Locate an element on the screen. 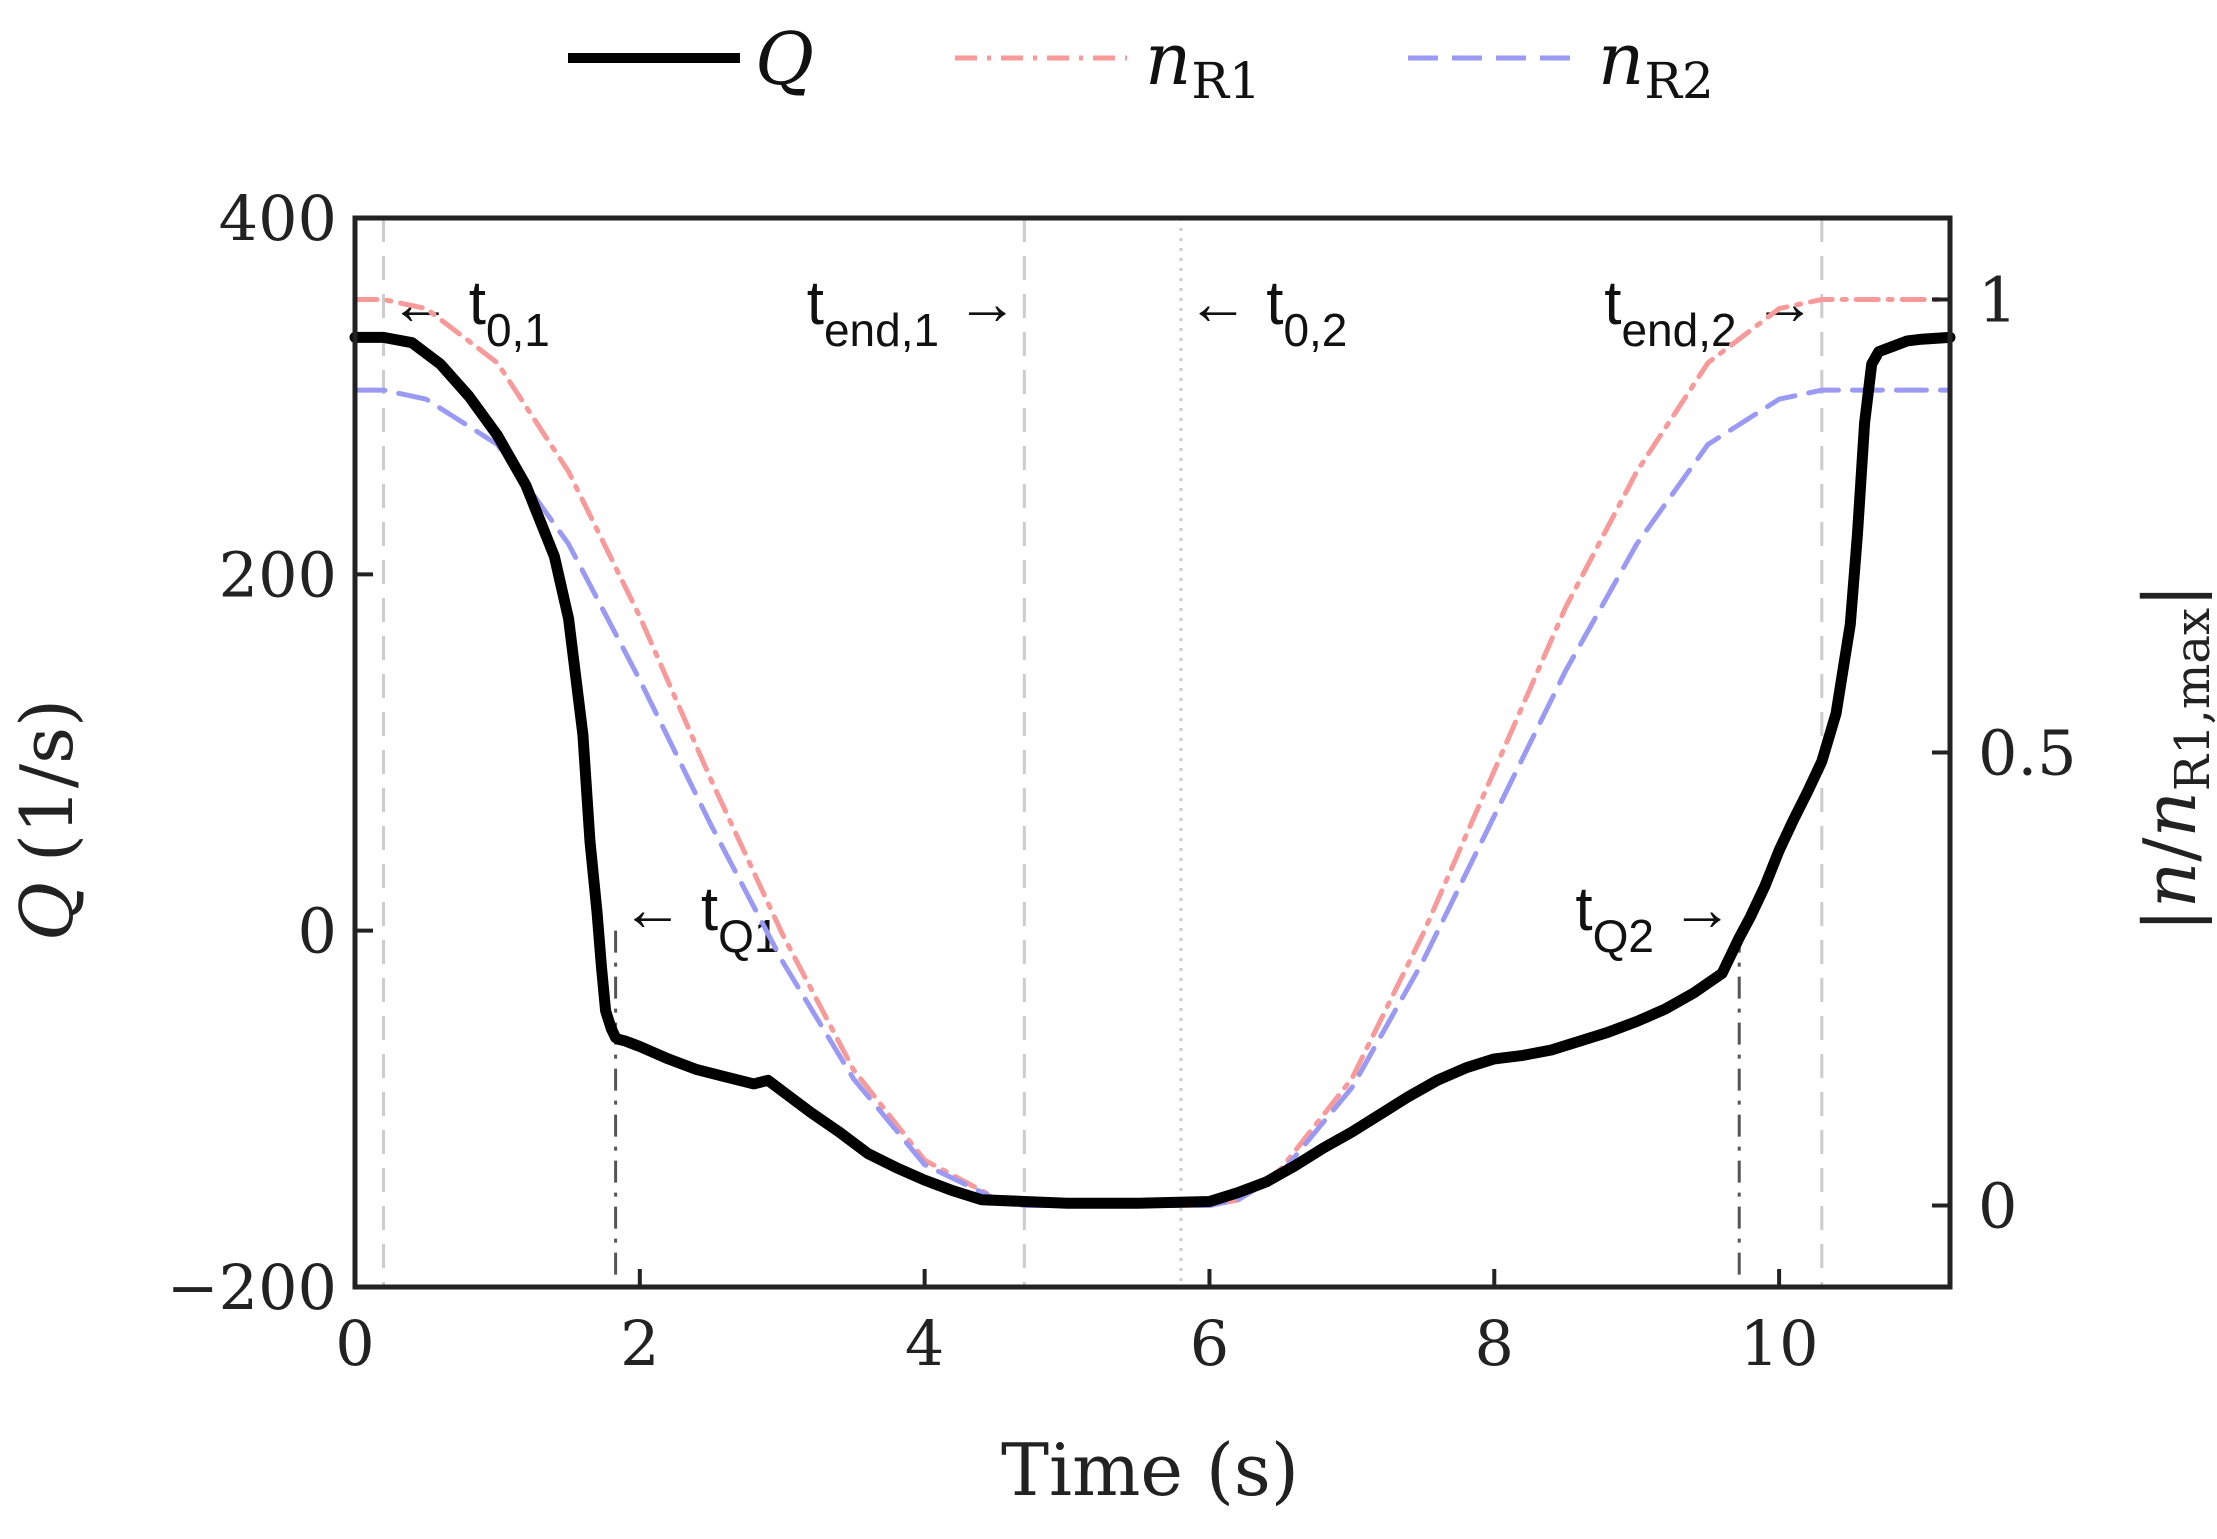  legend-label-nr1: nR1 is located at coordinates (1203, 63).